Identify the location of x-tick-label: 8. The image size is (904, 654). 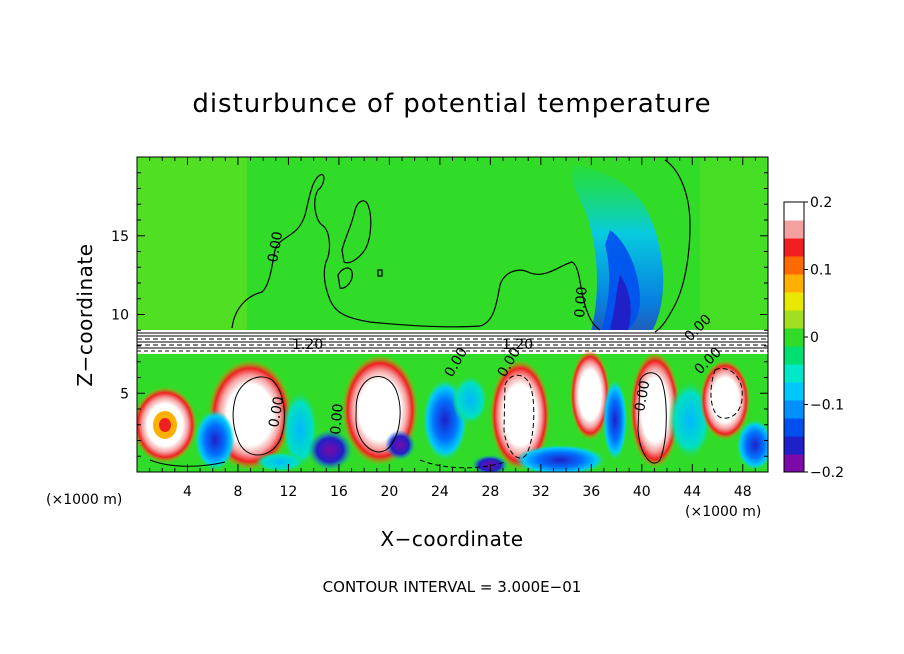
(237, 492).